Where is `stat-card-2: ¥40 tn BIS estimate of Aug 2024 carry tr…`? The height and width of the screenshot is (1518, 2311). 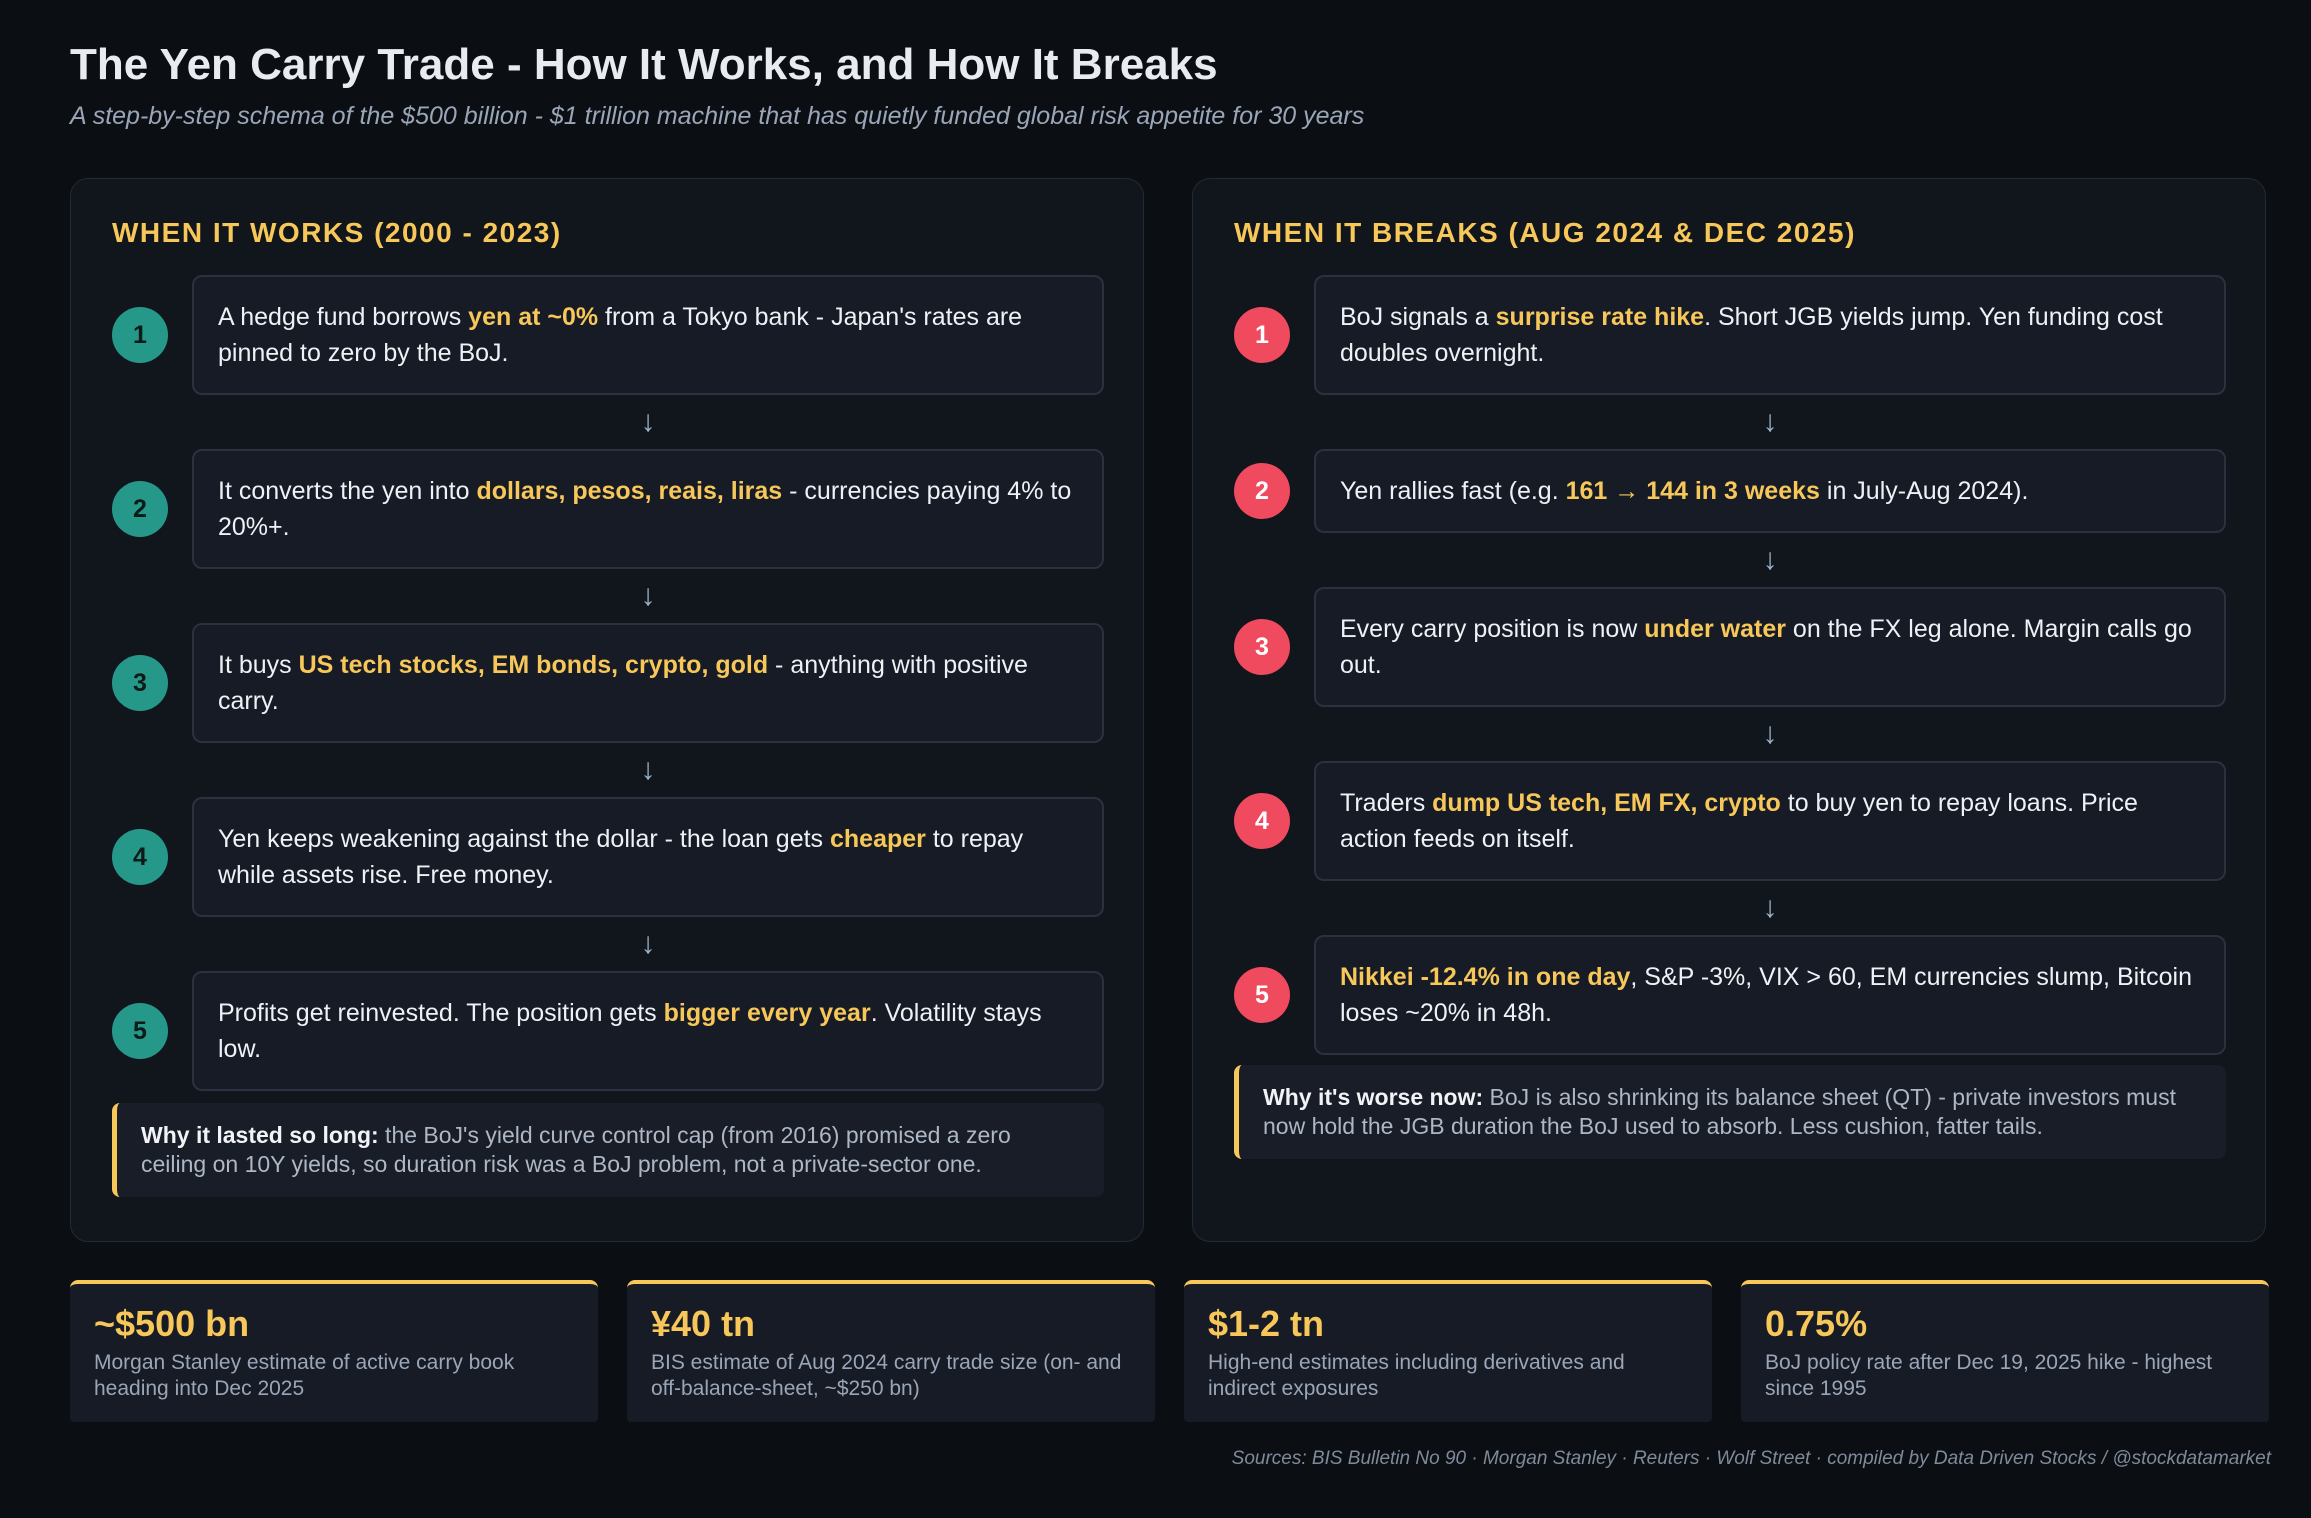
stat-card-2: ¥40 tn BIS estimate of Aug 2024 carry tr… is located at coordinates (891, 1351).